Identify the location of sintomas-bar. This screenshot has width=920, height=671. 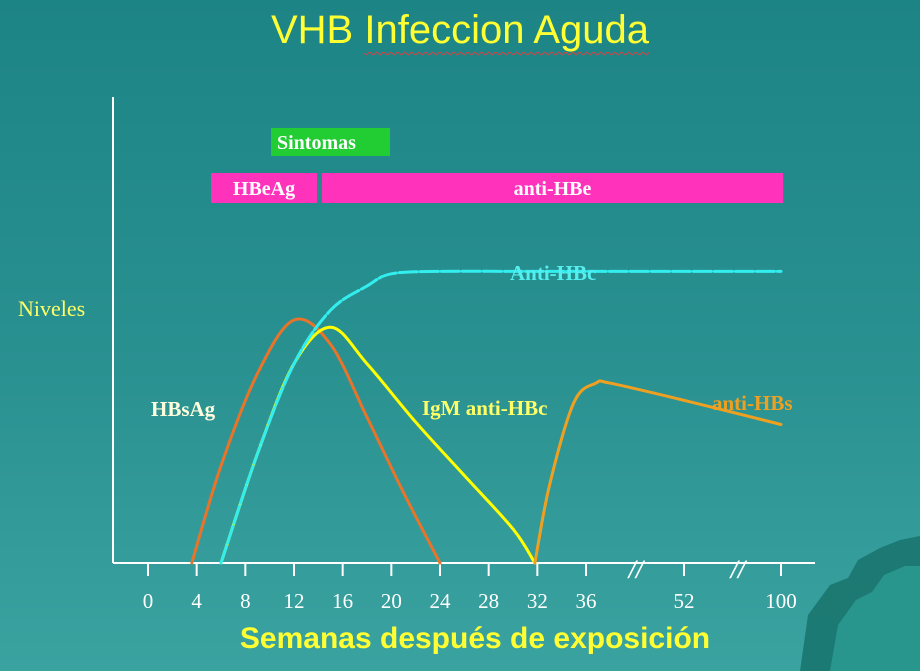
(330, 142).